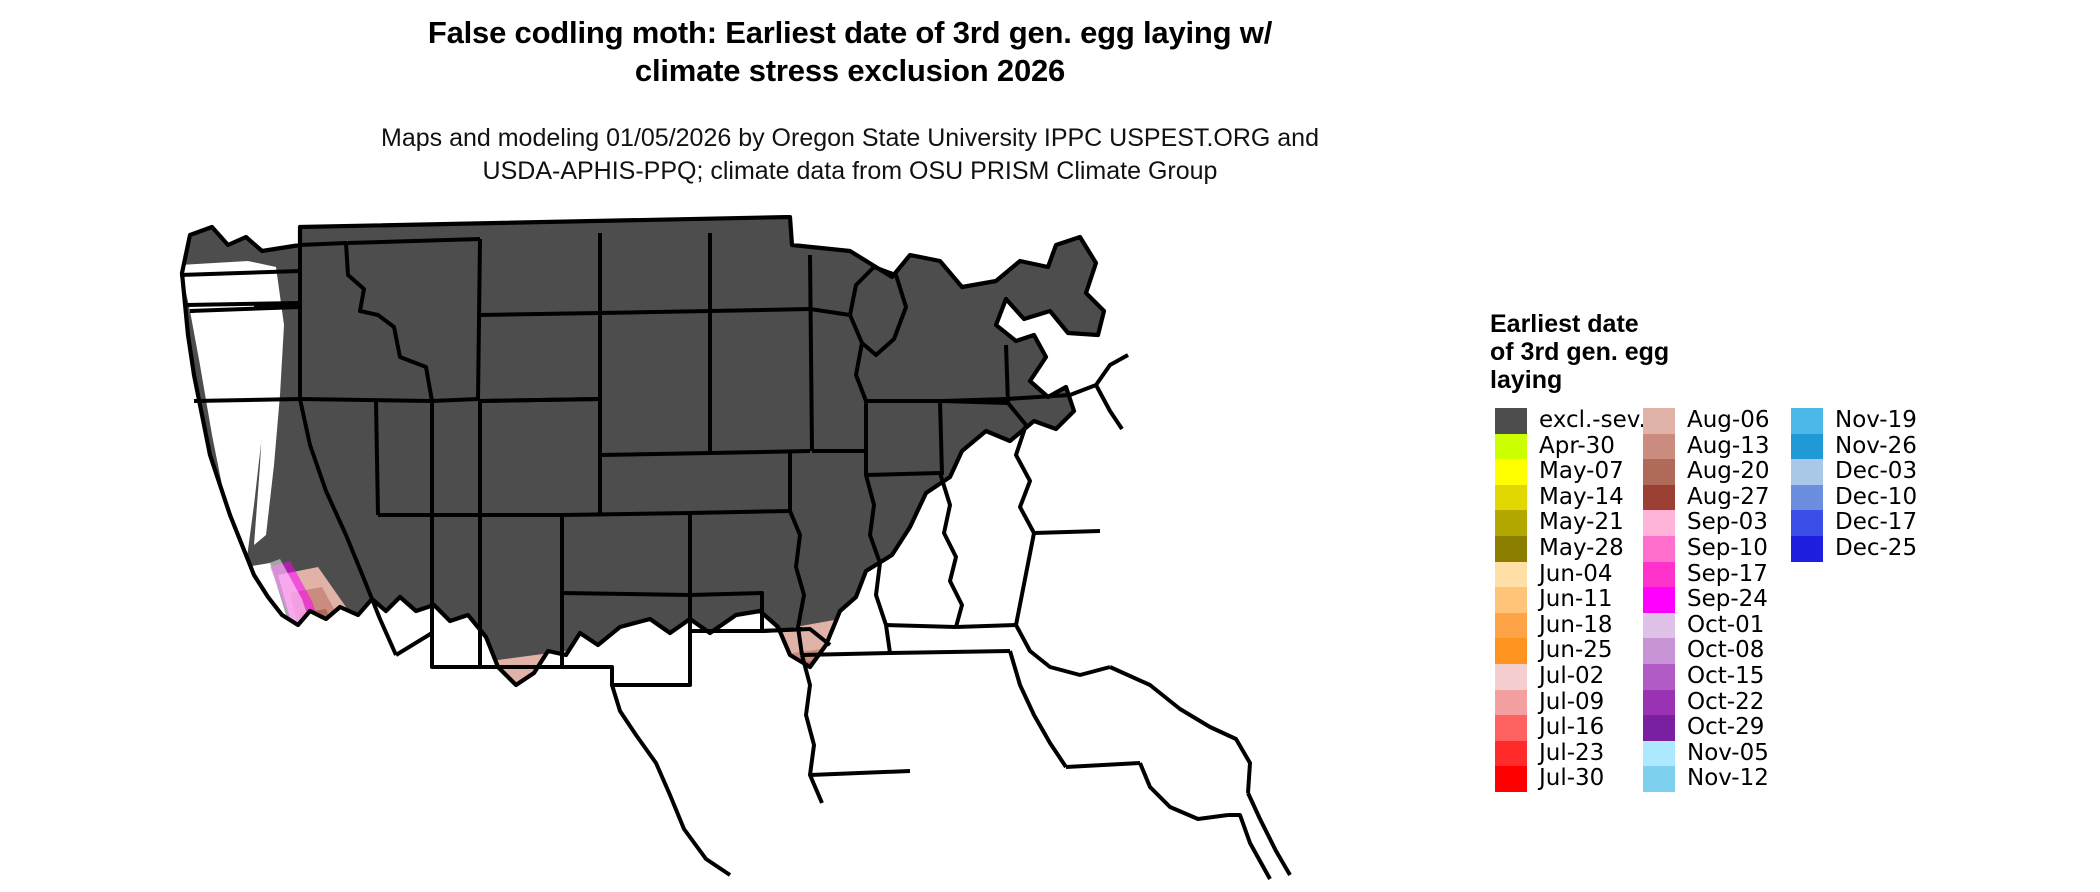  Describe the element at coordinates (1876, 522) in the screenshot. I see `legend-label: Dec-17` at that location.